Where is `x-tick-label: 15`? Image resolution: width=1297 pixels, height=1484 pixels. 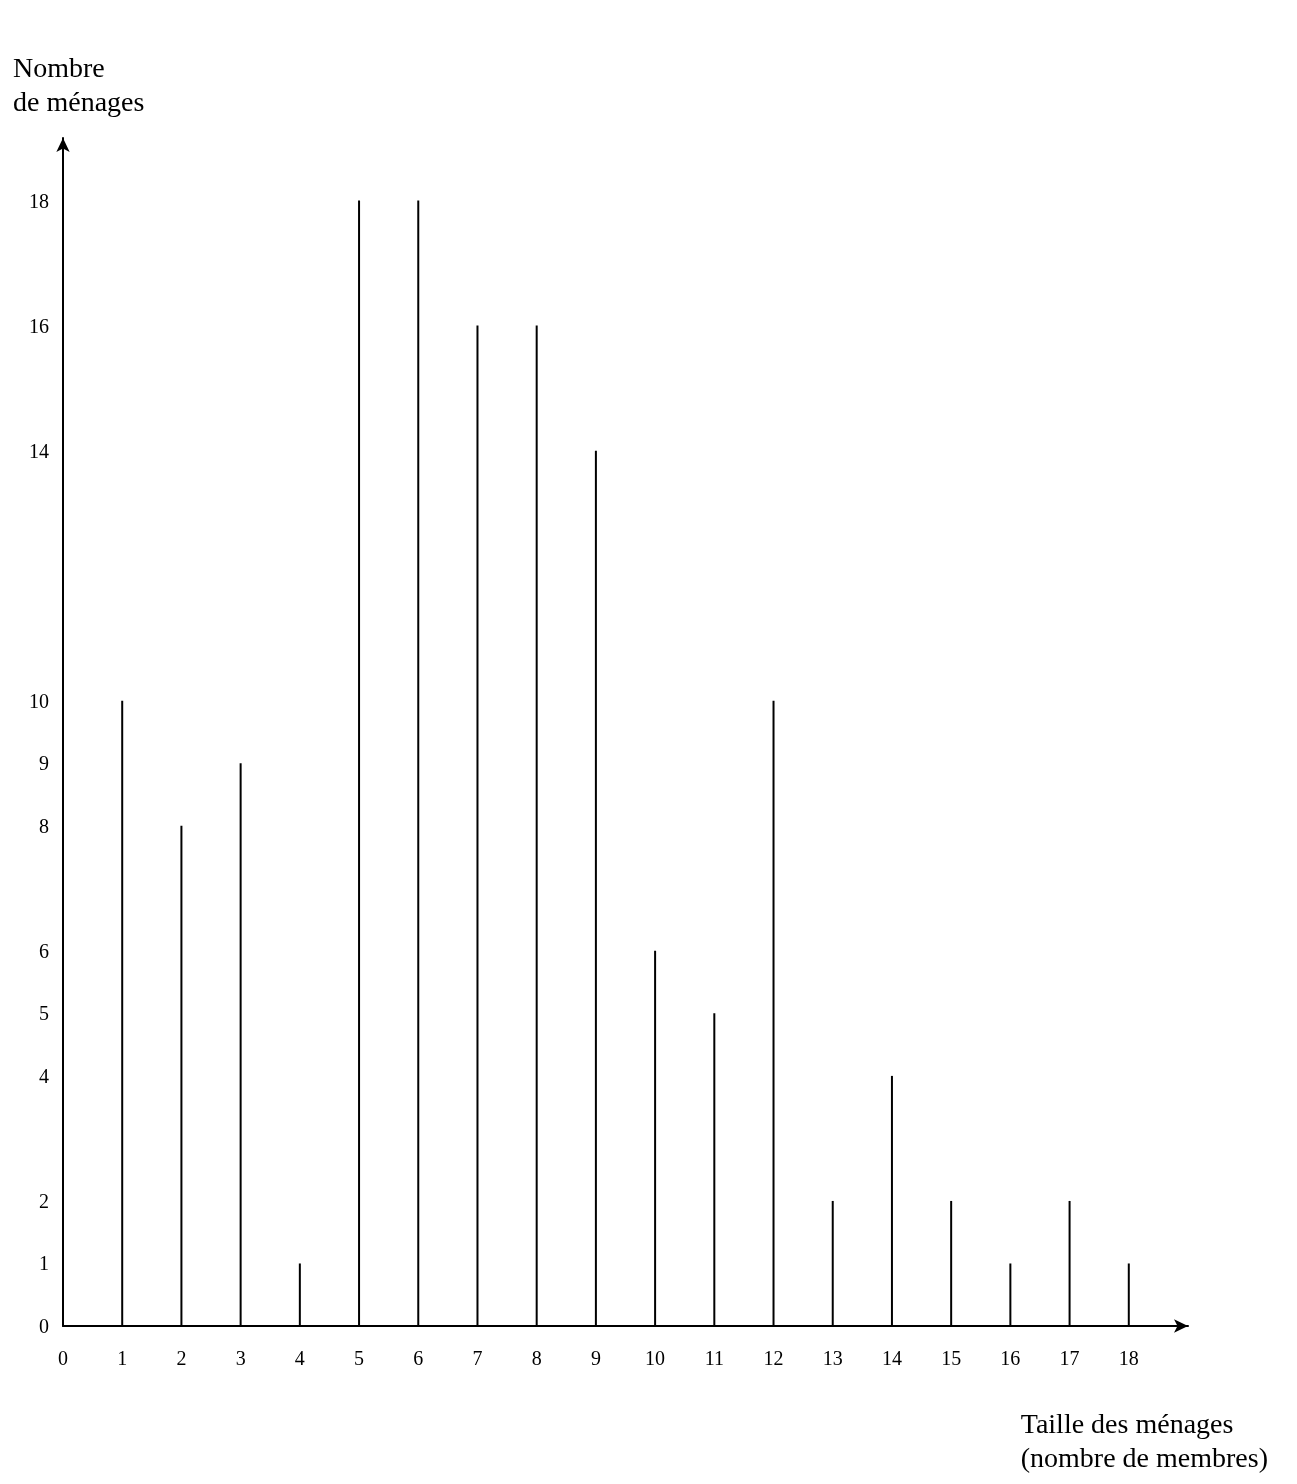 x-tick-label: 15 is located at coordinates (951, 1358).